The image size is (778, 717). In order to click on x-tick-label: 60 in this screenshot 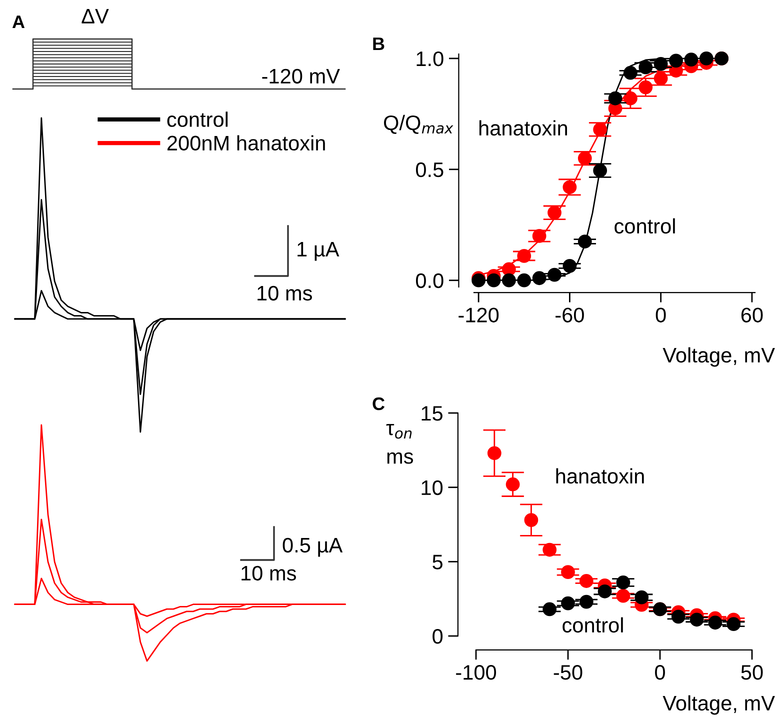, I will do `click(752, 315)`.